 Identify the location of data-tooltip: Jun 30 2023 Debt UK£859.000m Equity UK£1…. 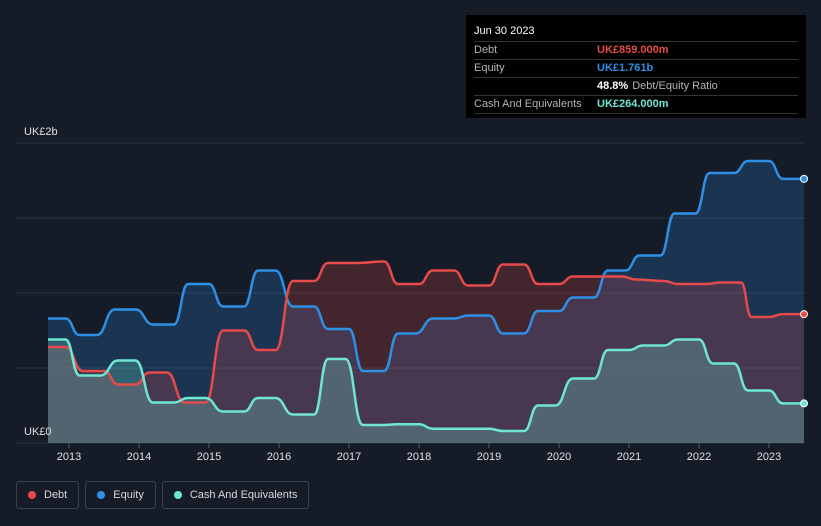
(636, 66).